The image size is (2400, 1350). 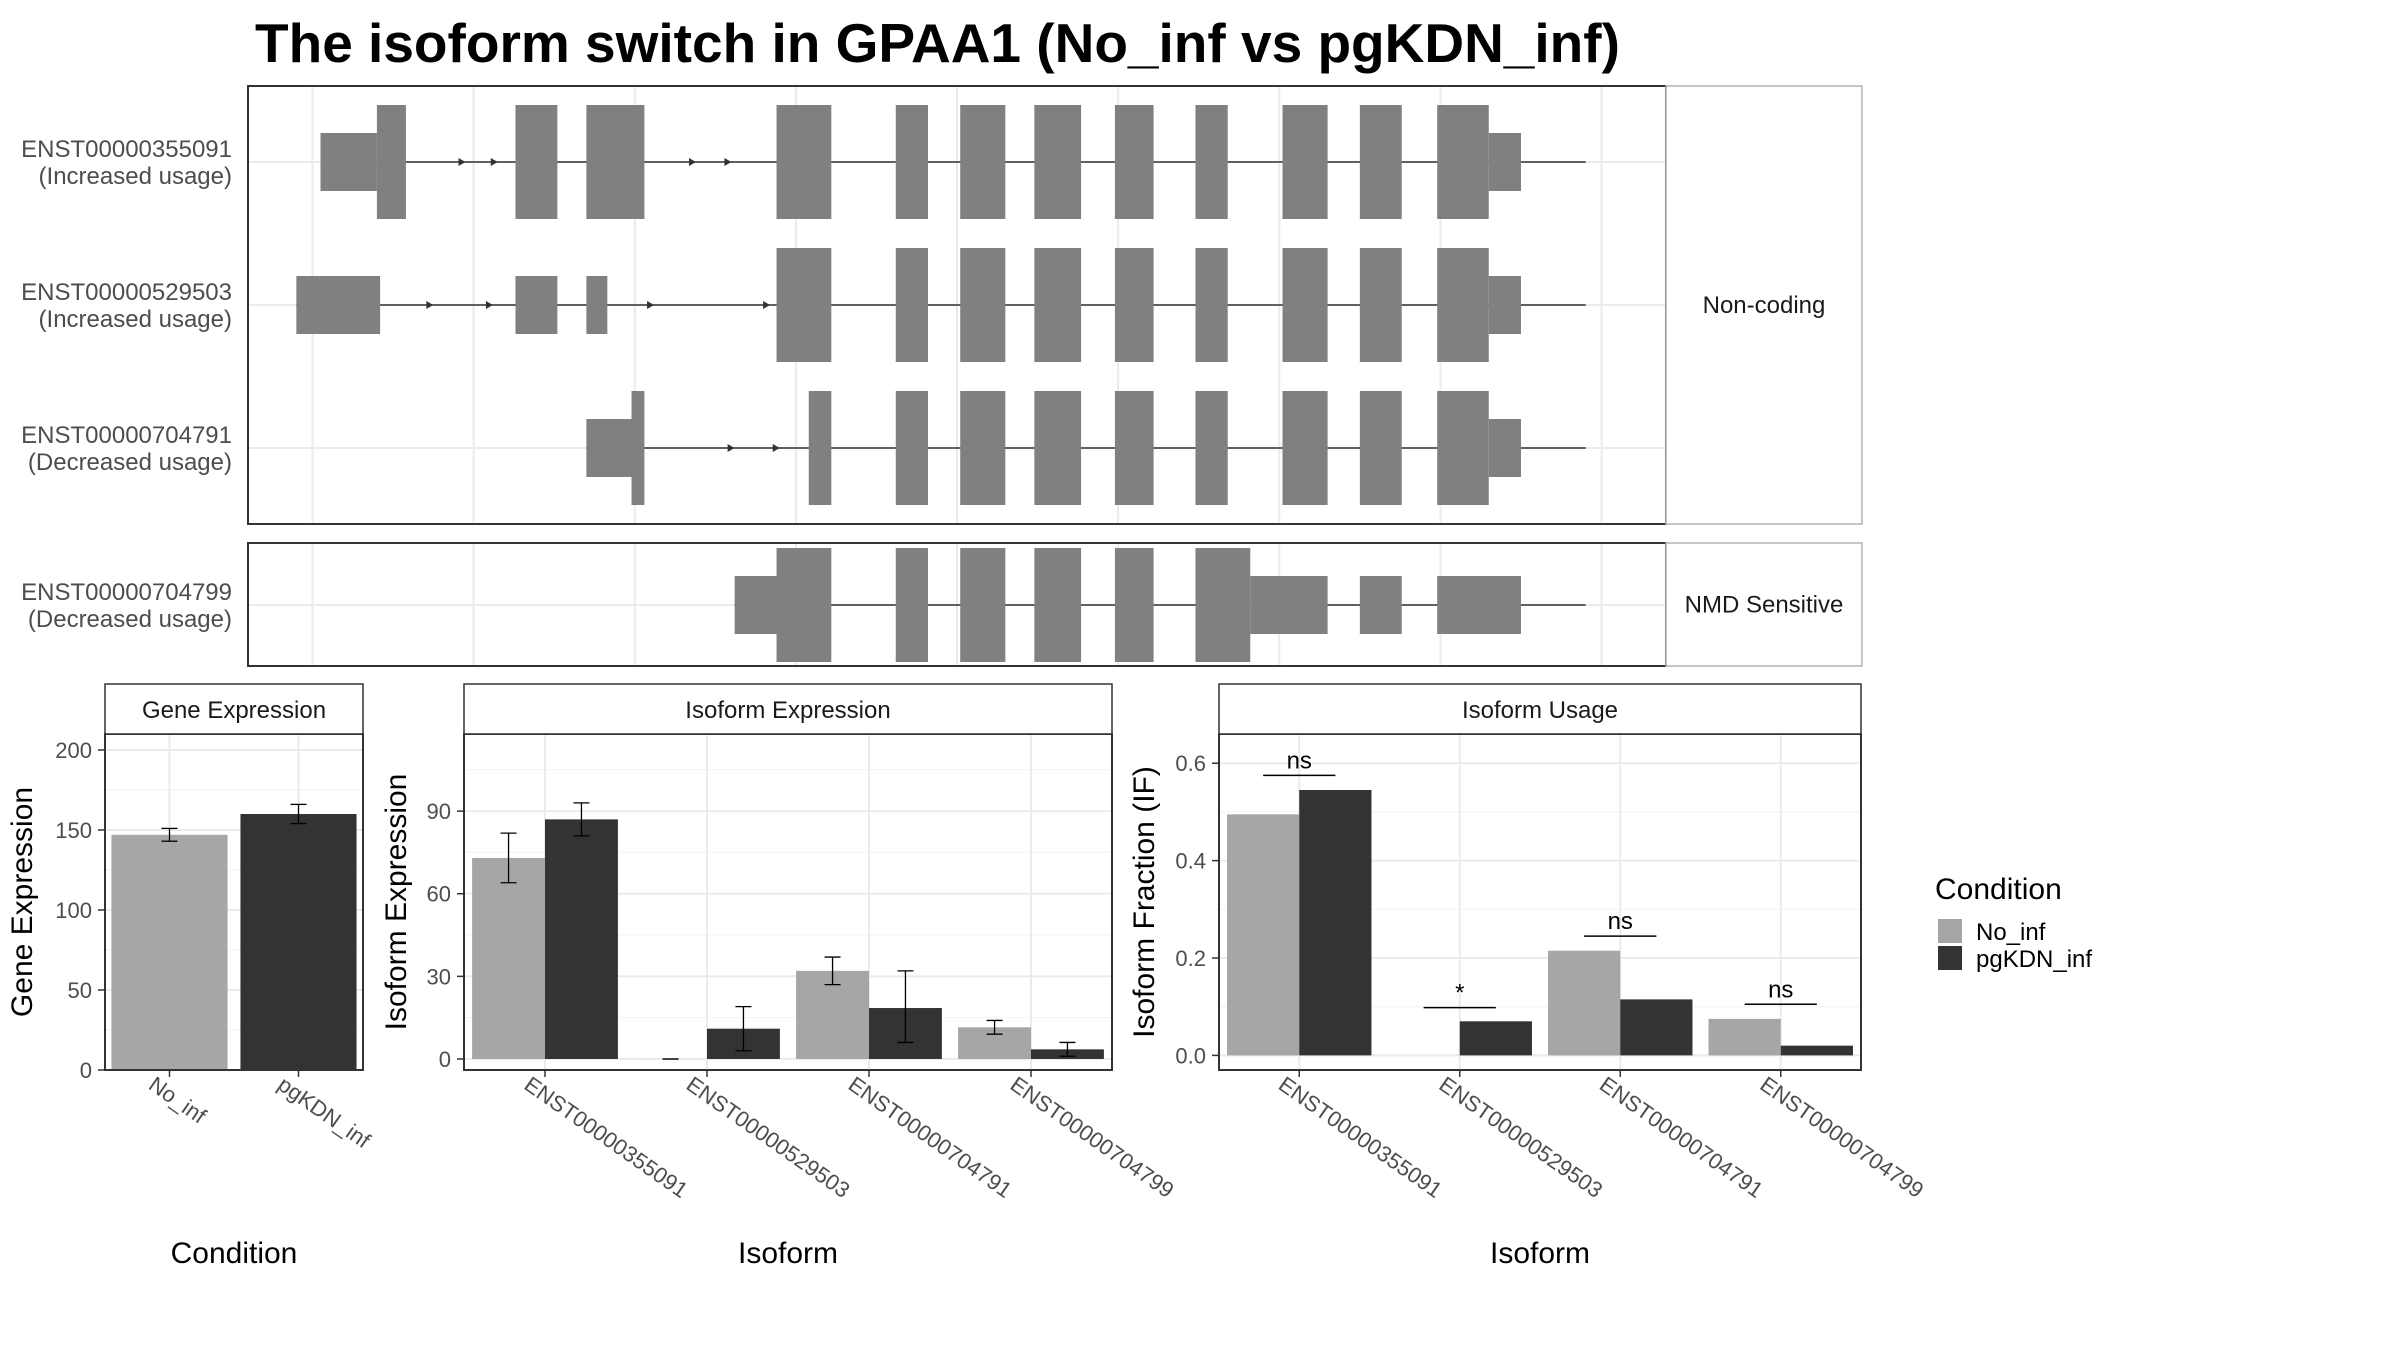 What do you see at coordinates (126, 592) in the screenshot?
I see `transcript-id-label: ENST00000704799` at bounding box center [126, 592].